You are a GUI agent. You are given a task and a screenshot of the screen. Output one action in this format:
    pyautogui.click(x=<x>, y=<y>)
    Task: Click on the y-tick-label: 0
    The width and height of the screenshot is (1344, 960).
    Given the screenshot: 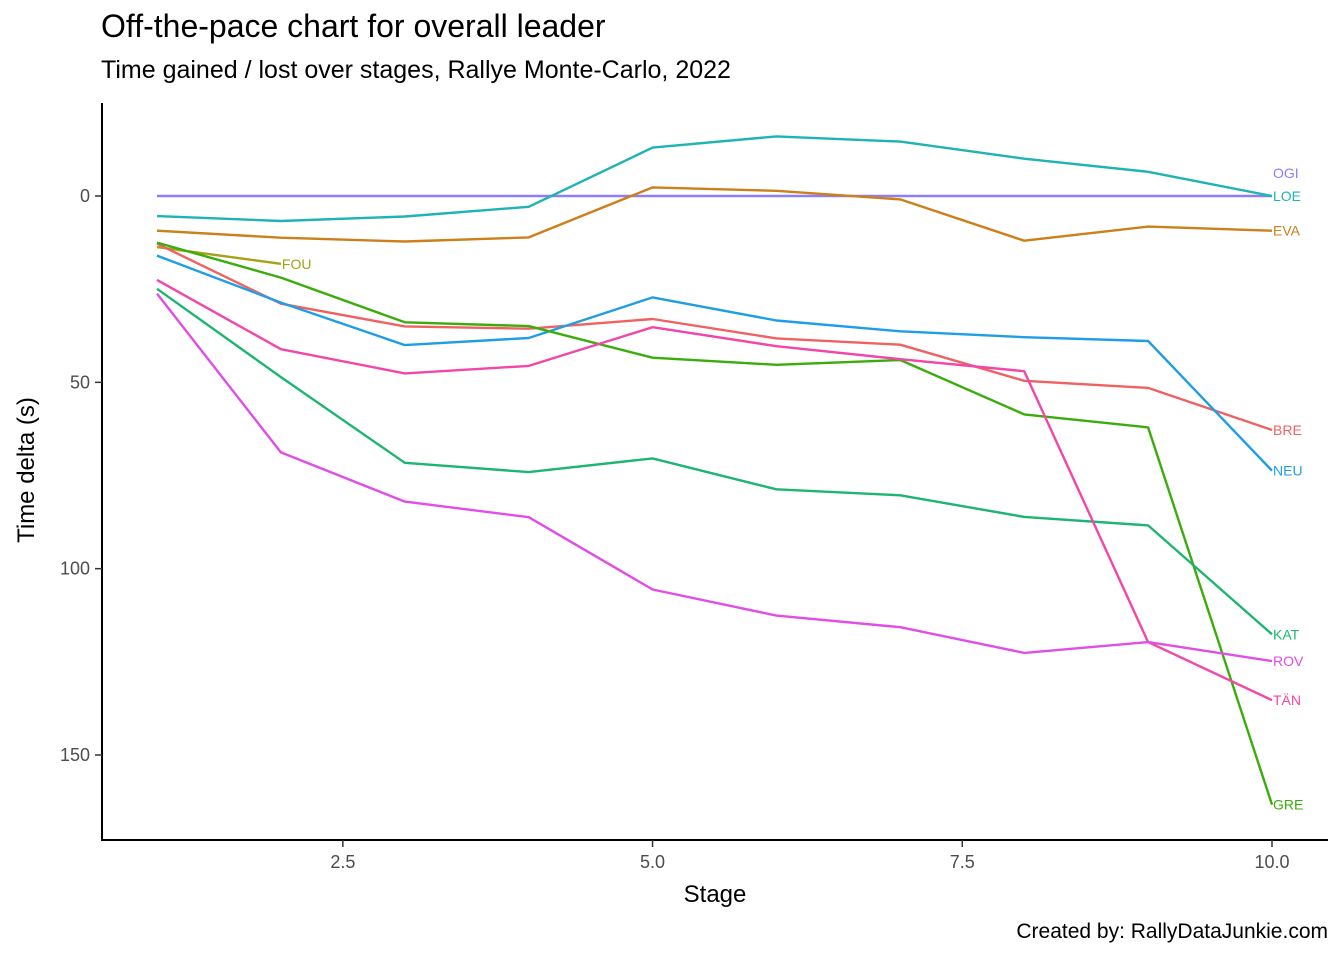 What is the action you would take?
    pyautogui.click(x=85, y=196)
    